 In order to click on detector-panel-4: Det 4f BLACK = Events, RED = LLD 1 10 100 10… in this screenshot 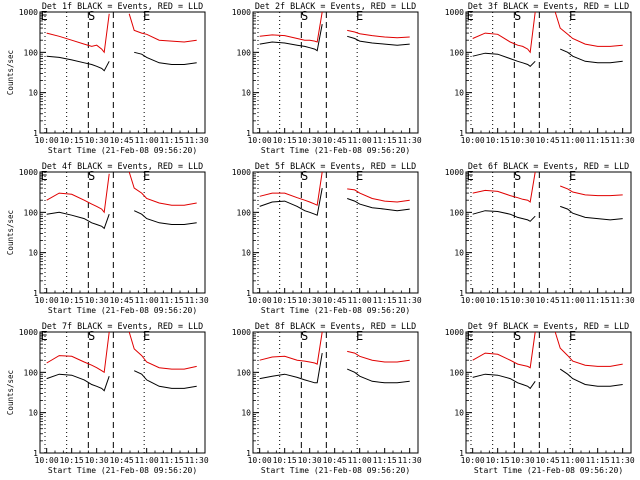, I will do `click(106, 240)`.